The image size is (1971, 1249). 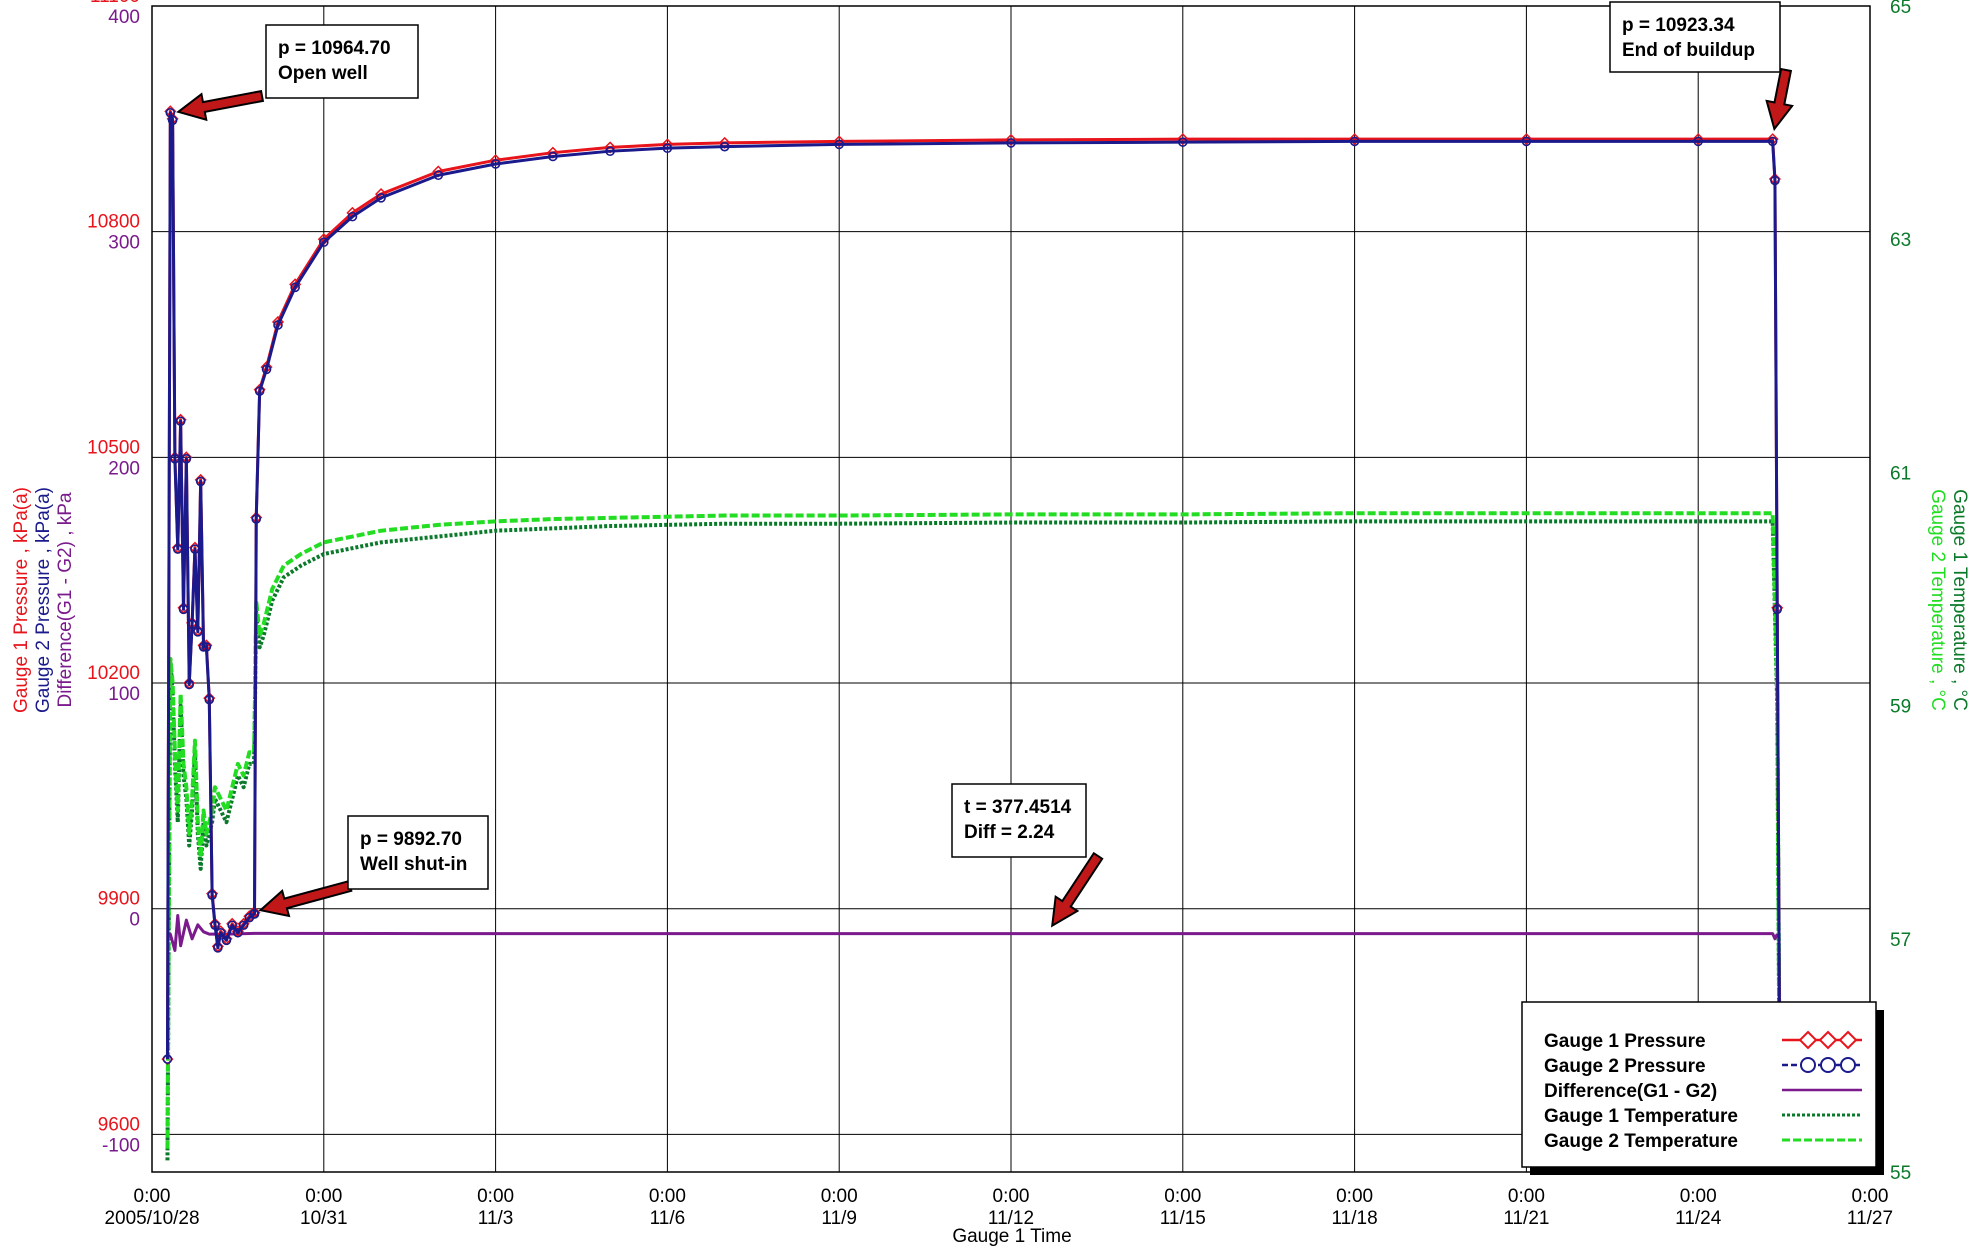 What do you see at coordinates (21, 600) in the screenshot?
I see `y-left-label-line-1: Gauge 1 Pressure , kPa(a)` at bounding box center [21, 600].